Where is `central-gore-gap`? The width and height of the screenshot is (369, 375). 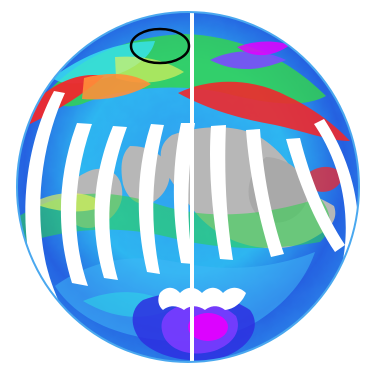 central-gore-gap is located at coordinates (192, 187).